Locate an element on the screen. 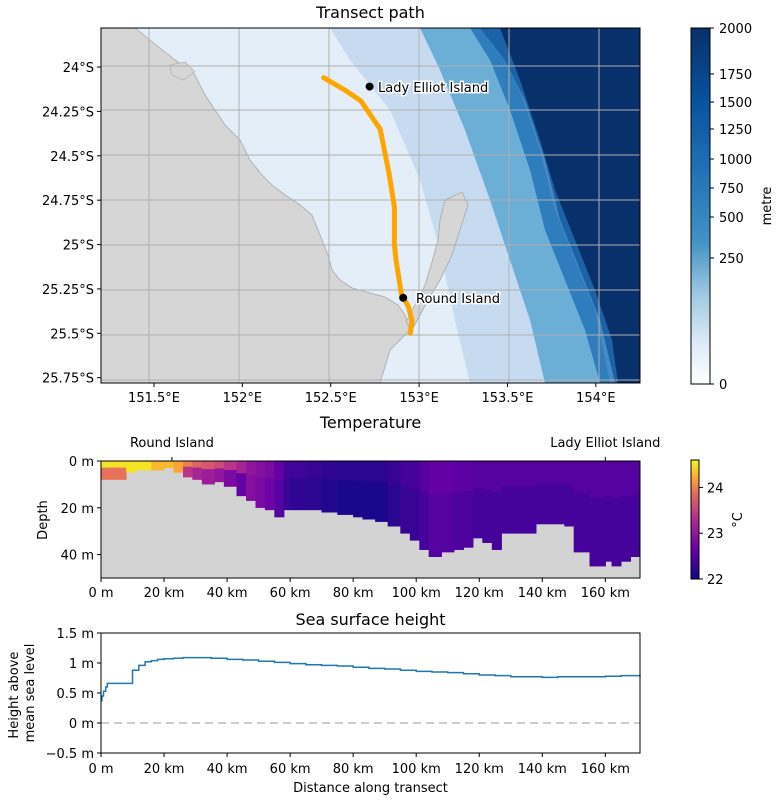 Image resolution: width=780 pixels, height=800 pixels. ssh-xtick-label: 160 km is located at coordinates (605, 769).